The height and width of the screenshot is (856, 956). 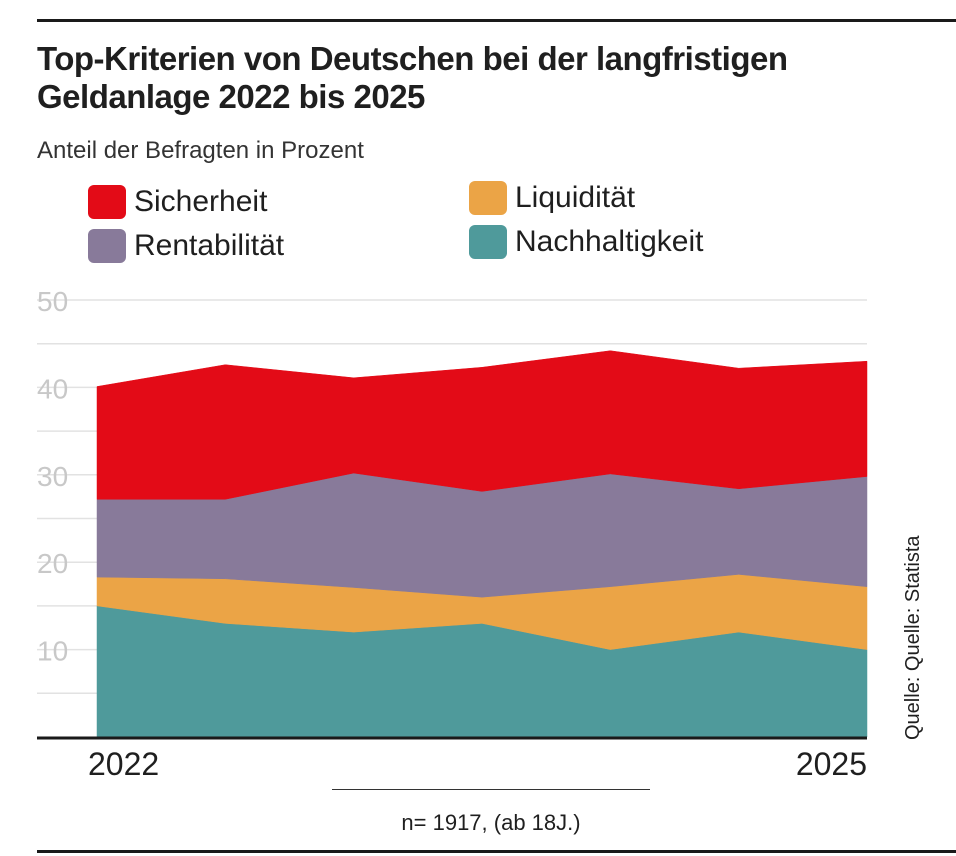 I want to click on y-tick-label-30: 30, so click(x=52, y=476).